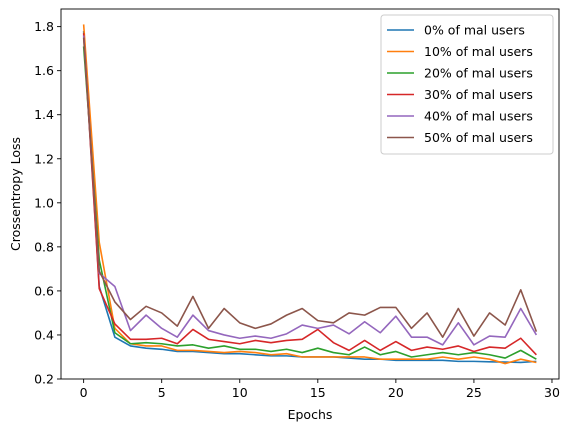 This screenshot has width=569, height=432. I want to click on y-tick-label-3: 0.8, so click(44, 246).